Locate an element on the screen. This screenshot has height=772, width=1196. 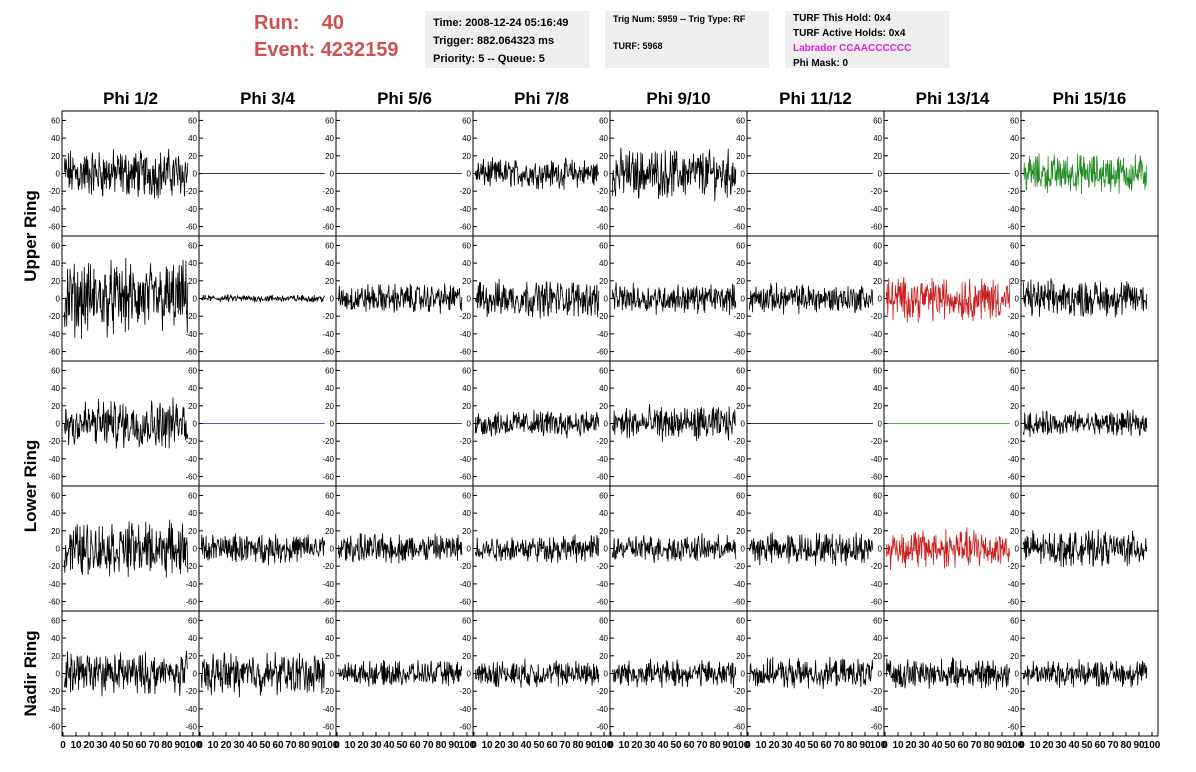
x-tick-label: 20 is located at coordinates (774, 745).